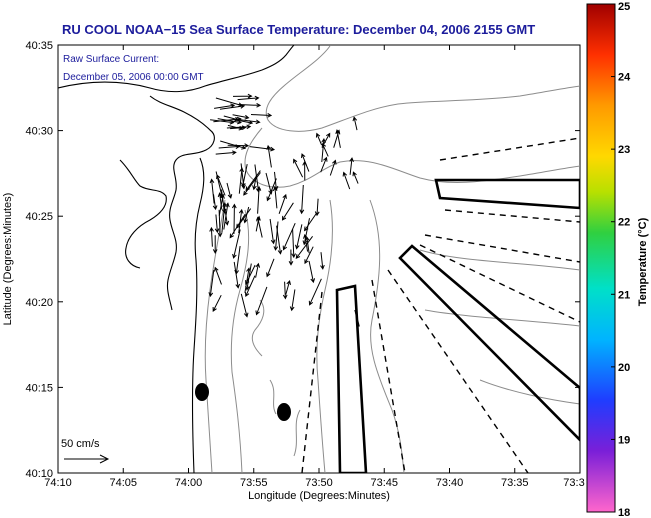  I want to click on x-tick-label: 74:00, so click(189, 483).